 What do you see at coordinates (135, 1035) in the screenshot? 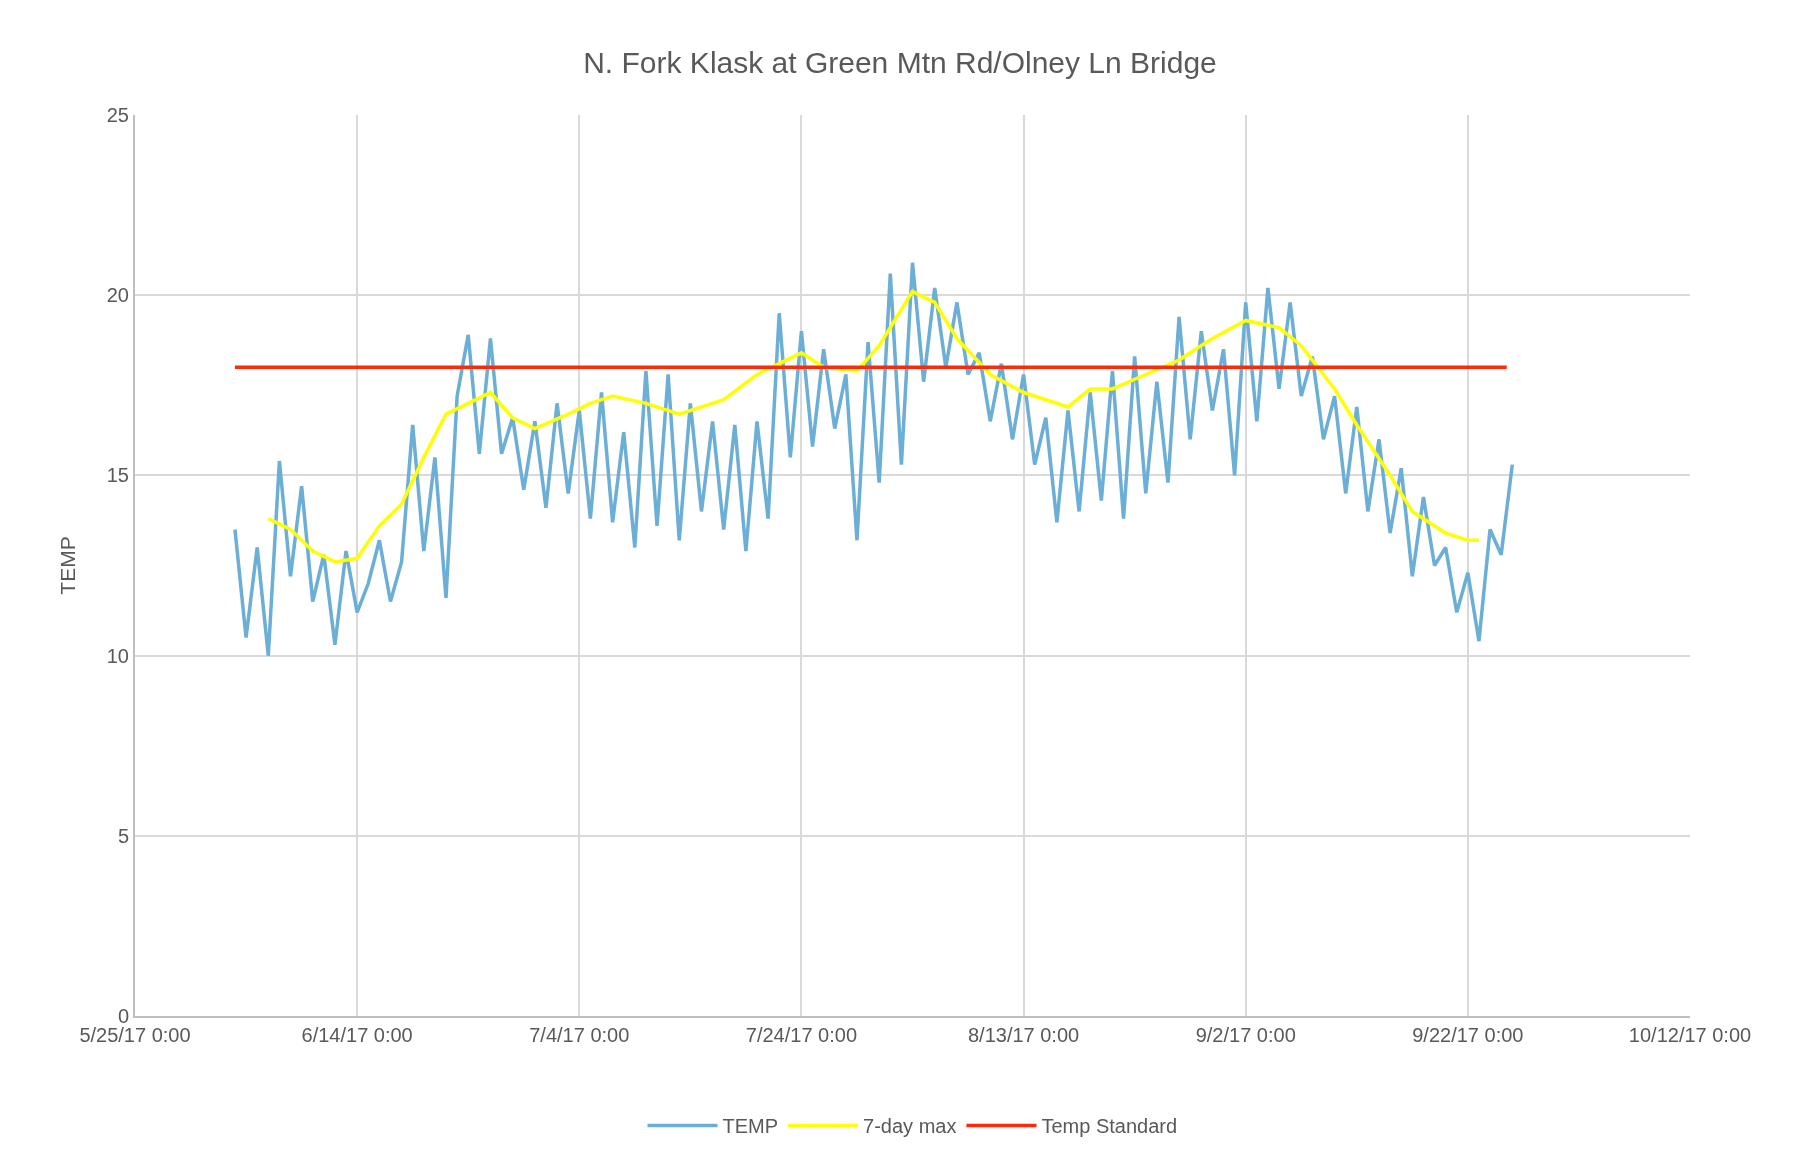
I see `x-tick-label: 5/25/17 0:00` at bounding box center [135, 1035].